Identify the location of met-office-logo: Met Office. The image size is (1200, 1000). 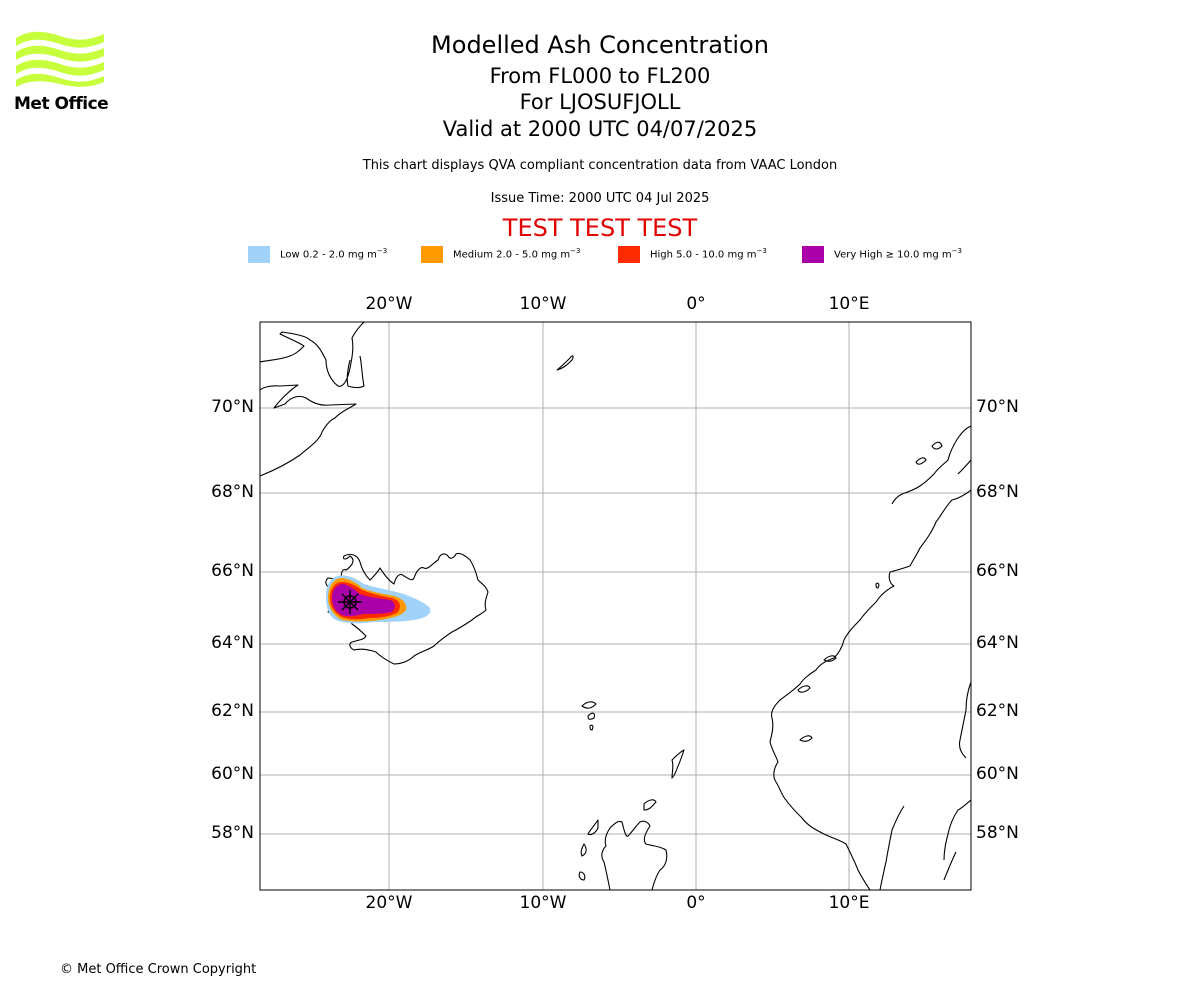
(64, 72).